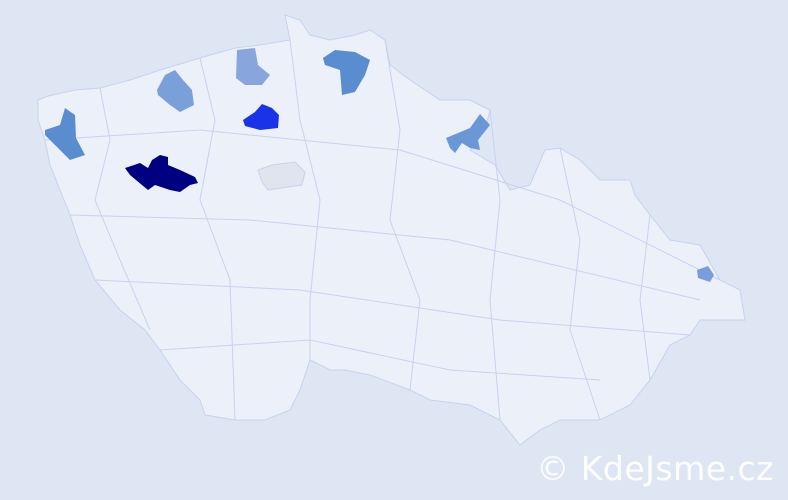 This screenshot has height=500, width=788. What do you see at coordinates (161, 173) in the screenshot?
I see `region-west-dark` at bounding box center [161, 173].